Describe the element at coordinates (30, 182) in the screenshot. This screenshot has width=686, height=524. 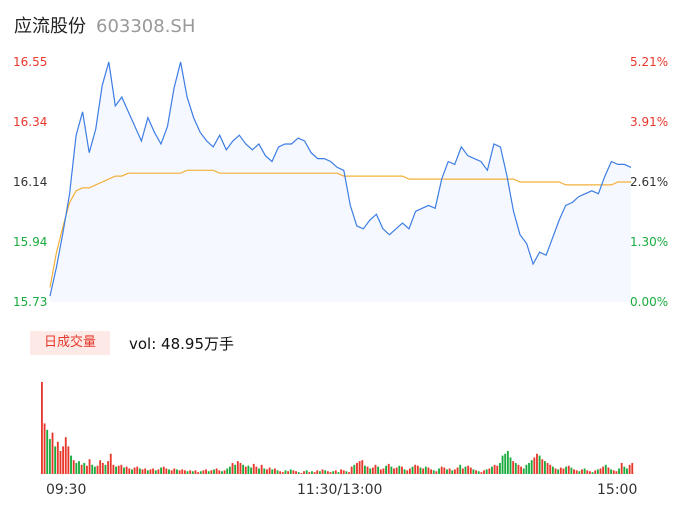
I see `y-tick-left: 16.14` at that location.